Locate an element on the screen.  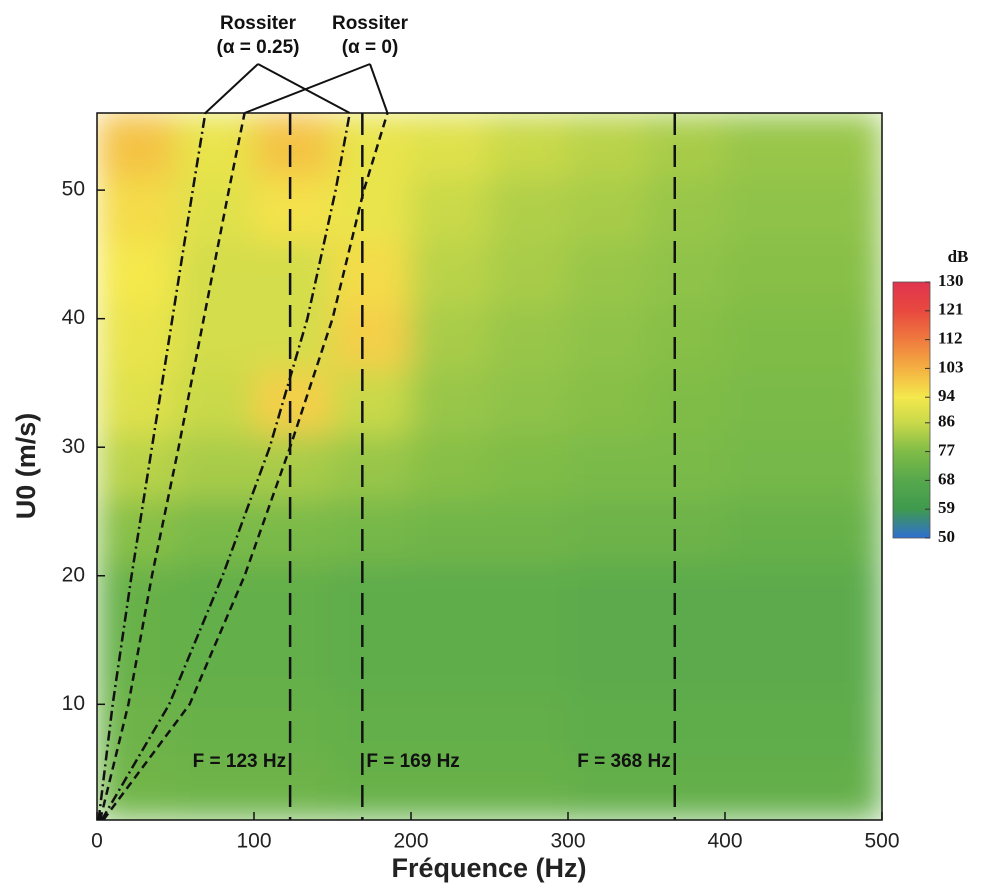
colorbar-tick-label: 68 is located at coordinates (946, 478).